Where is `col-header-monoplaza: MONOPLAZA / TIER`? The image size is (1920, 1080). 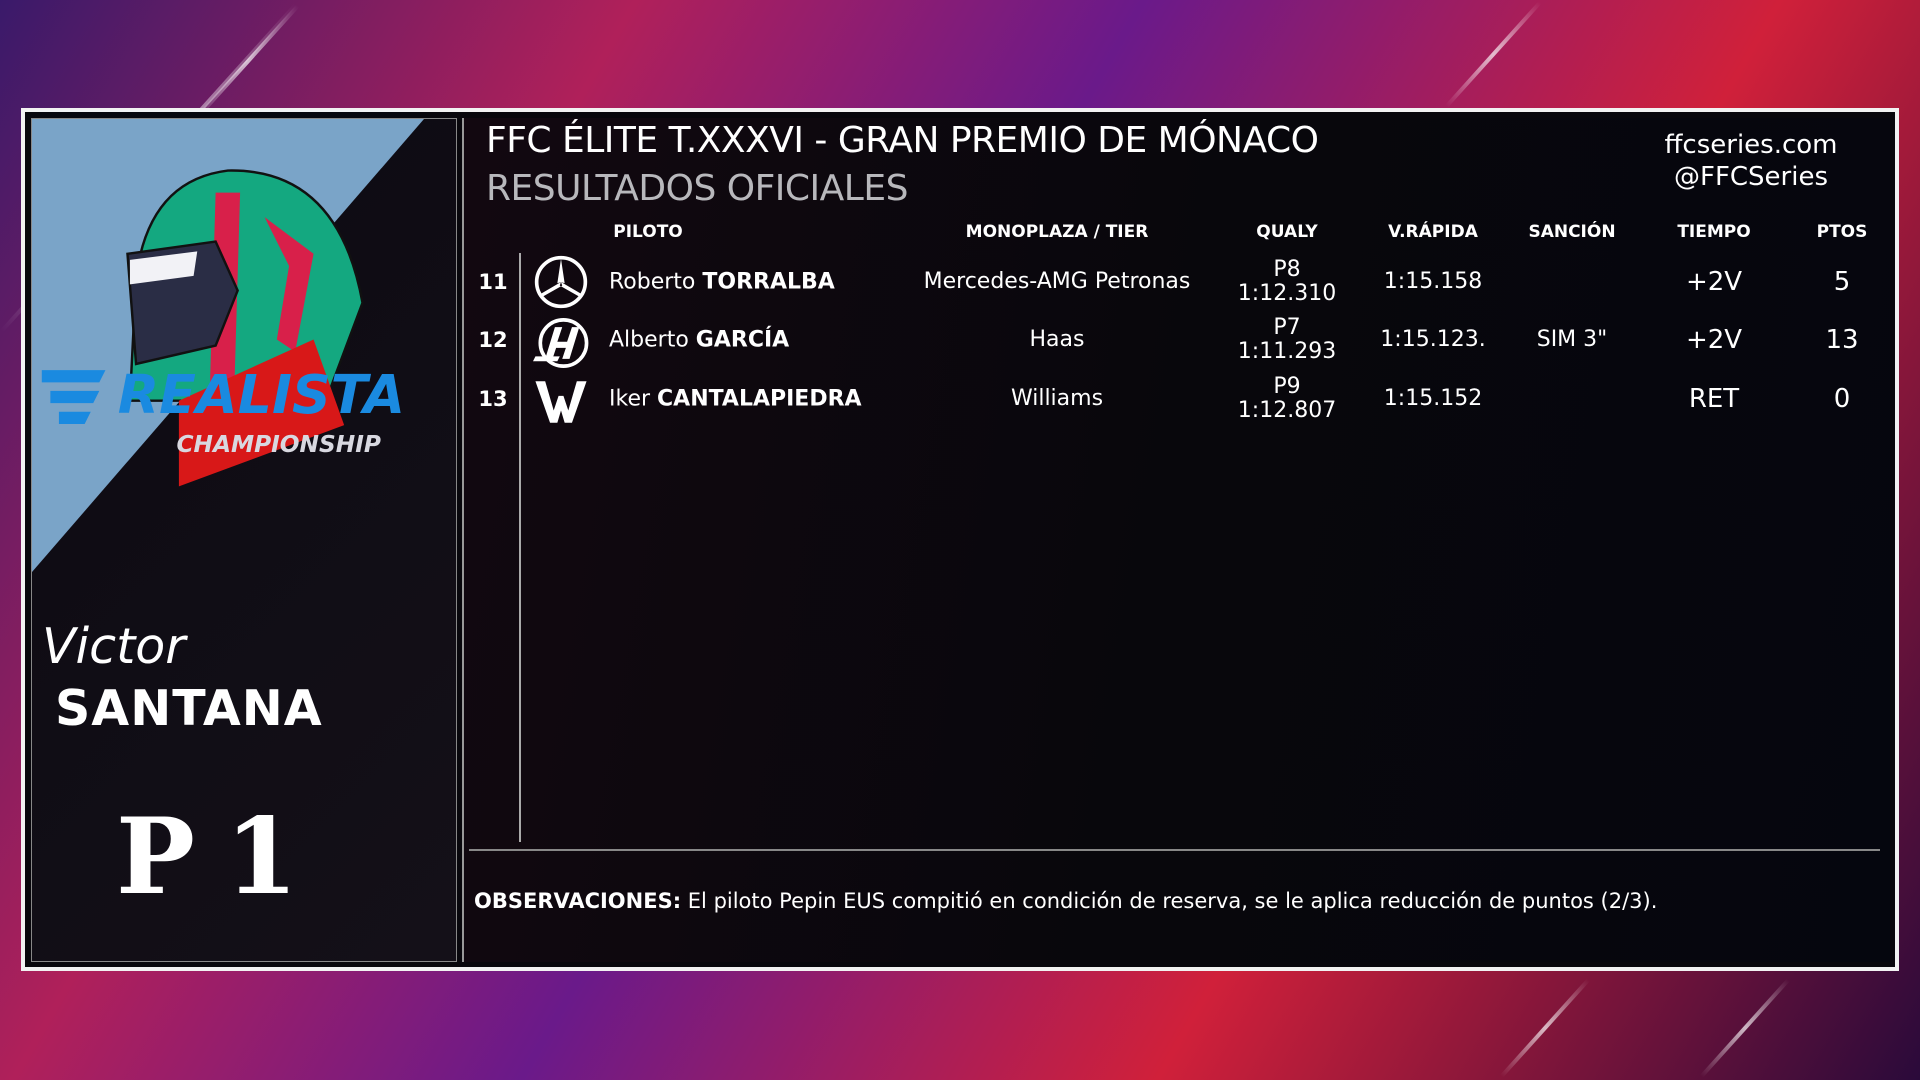
col-header-monoplaza: MONOPLAZA / TIER is located at coordinates (1057, 232).